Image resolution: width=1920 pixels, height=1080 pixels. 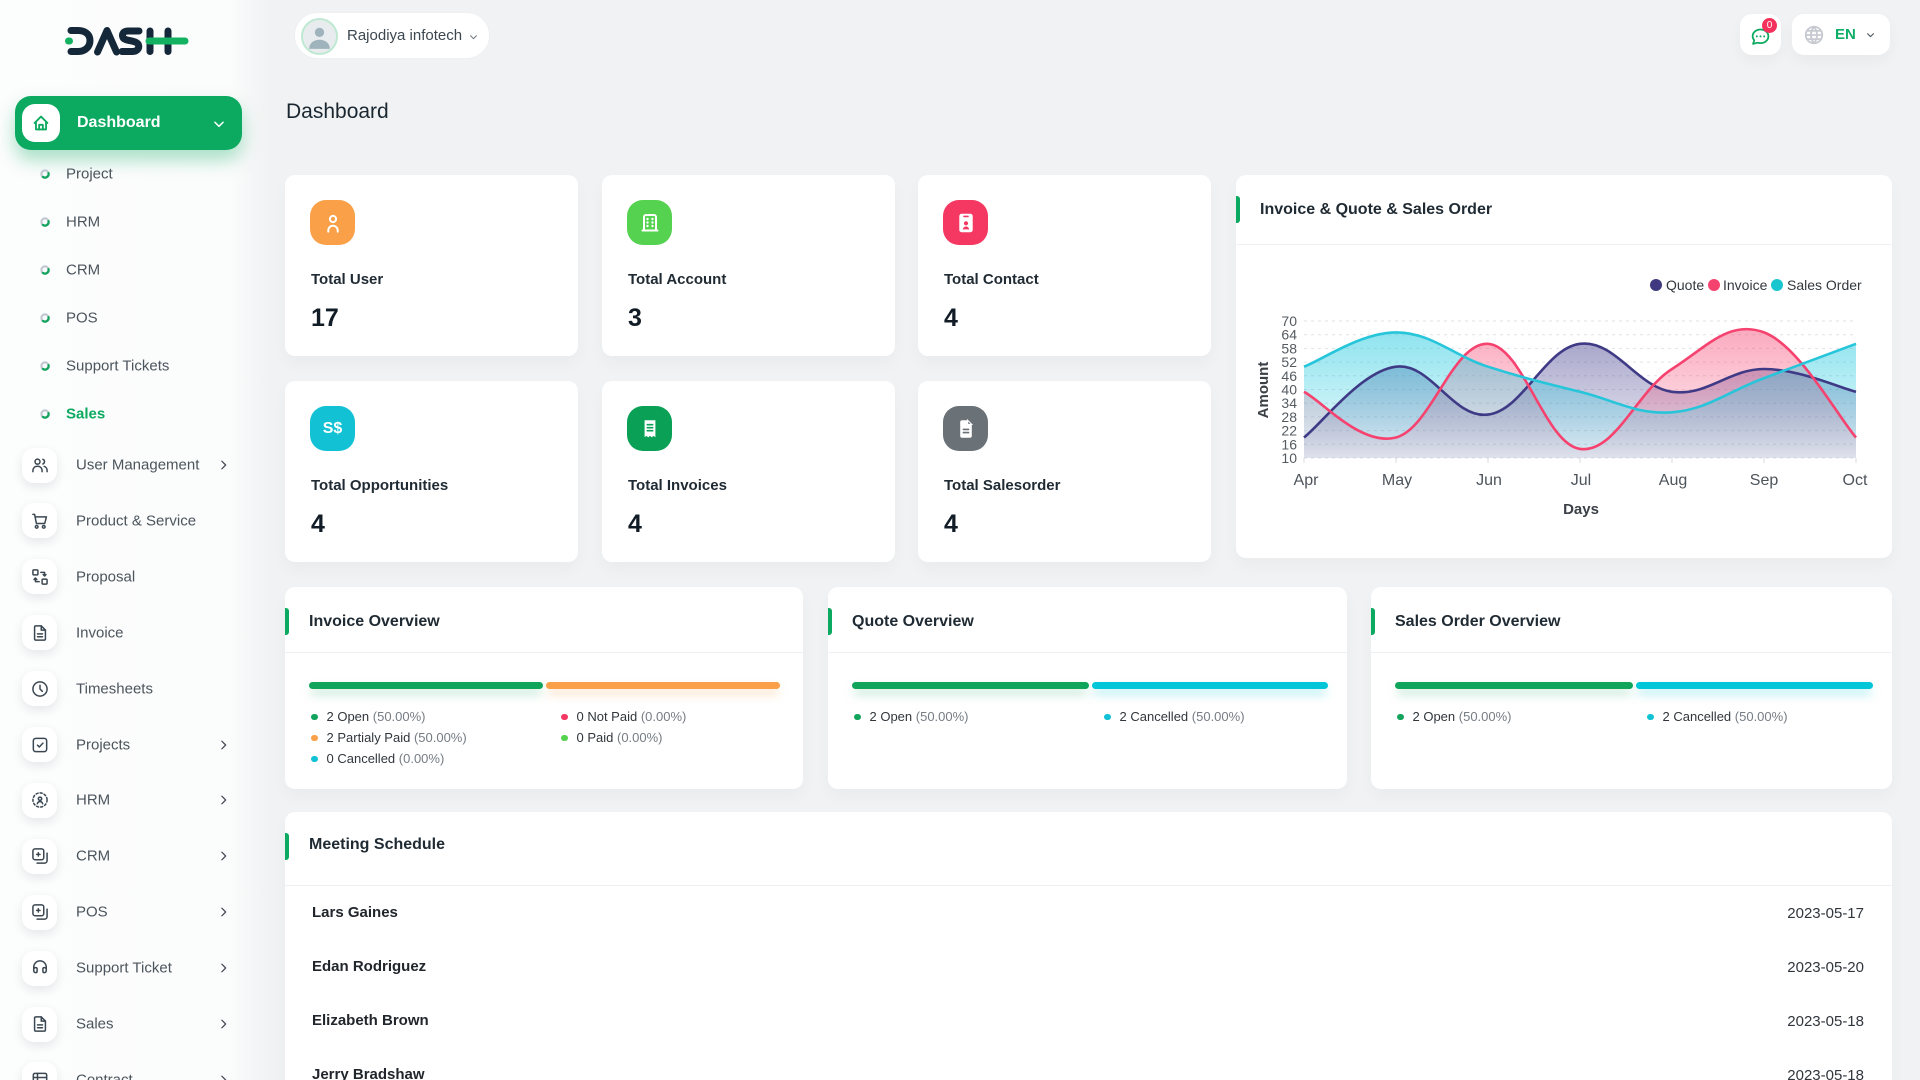 What do you see at coordinates (1263, 390) in the screenshot?
I see `svg-text: Amount` at bounding box center [1263, 390].